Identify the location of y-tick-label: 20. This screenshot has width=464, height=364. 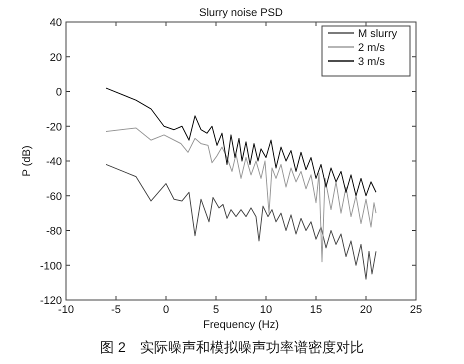
(56, 58).